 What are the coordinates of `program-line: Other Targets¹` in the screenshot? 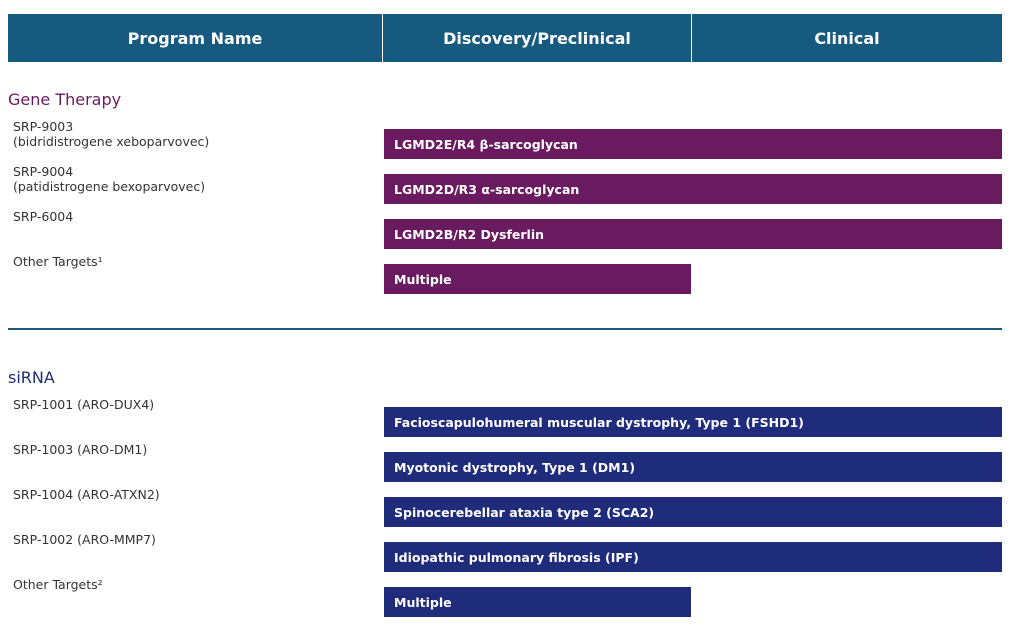 It's located at (58, 261).